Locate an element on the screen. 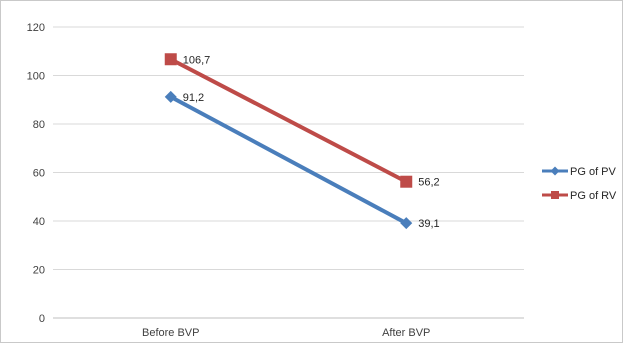 The image size is (623, 343). x-axis: Before BVP After BVP is located at coordinates (288, 328).